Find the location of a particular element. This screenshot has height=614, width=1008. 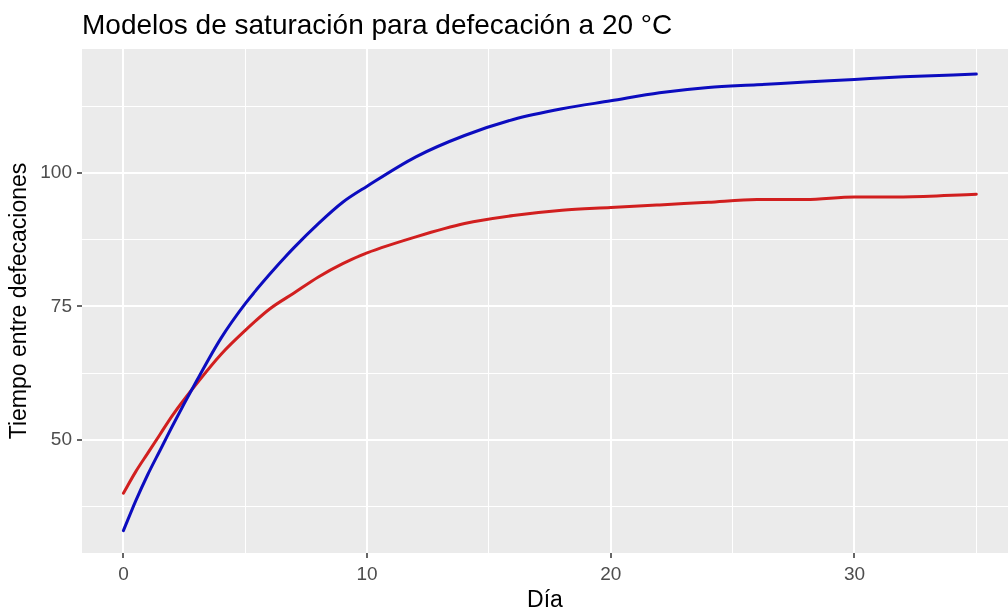

x-tick-label: 10 is located at coordinates (367, 573).